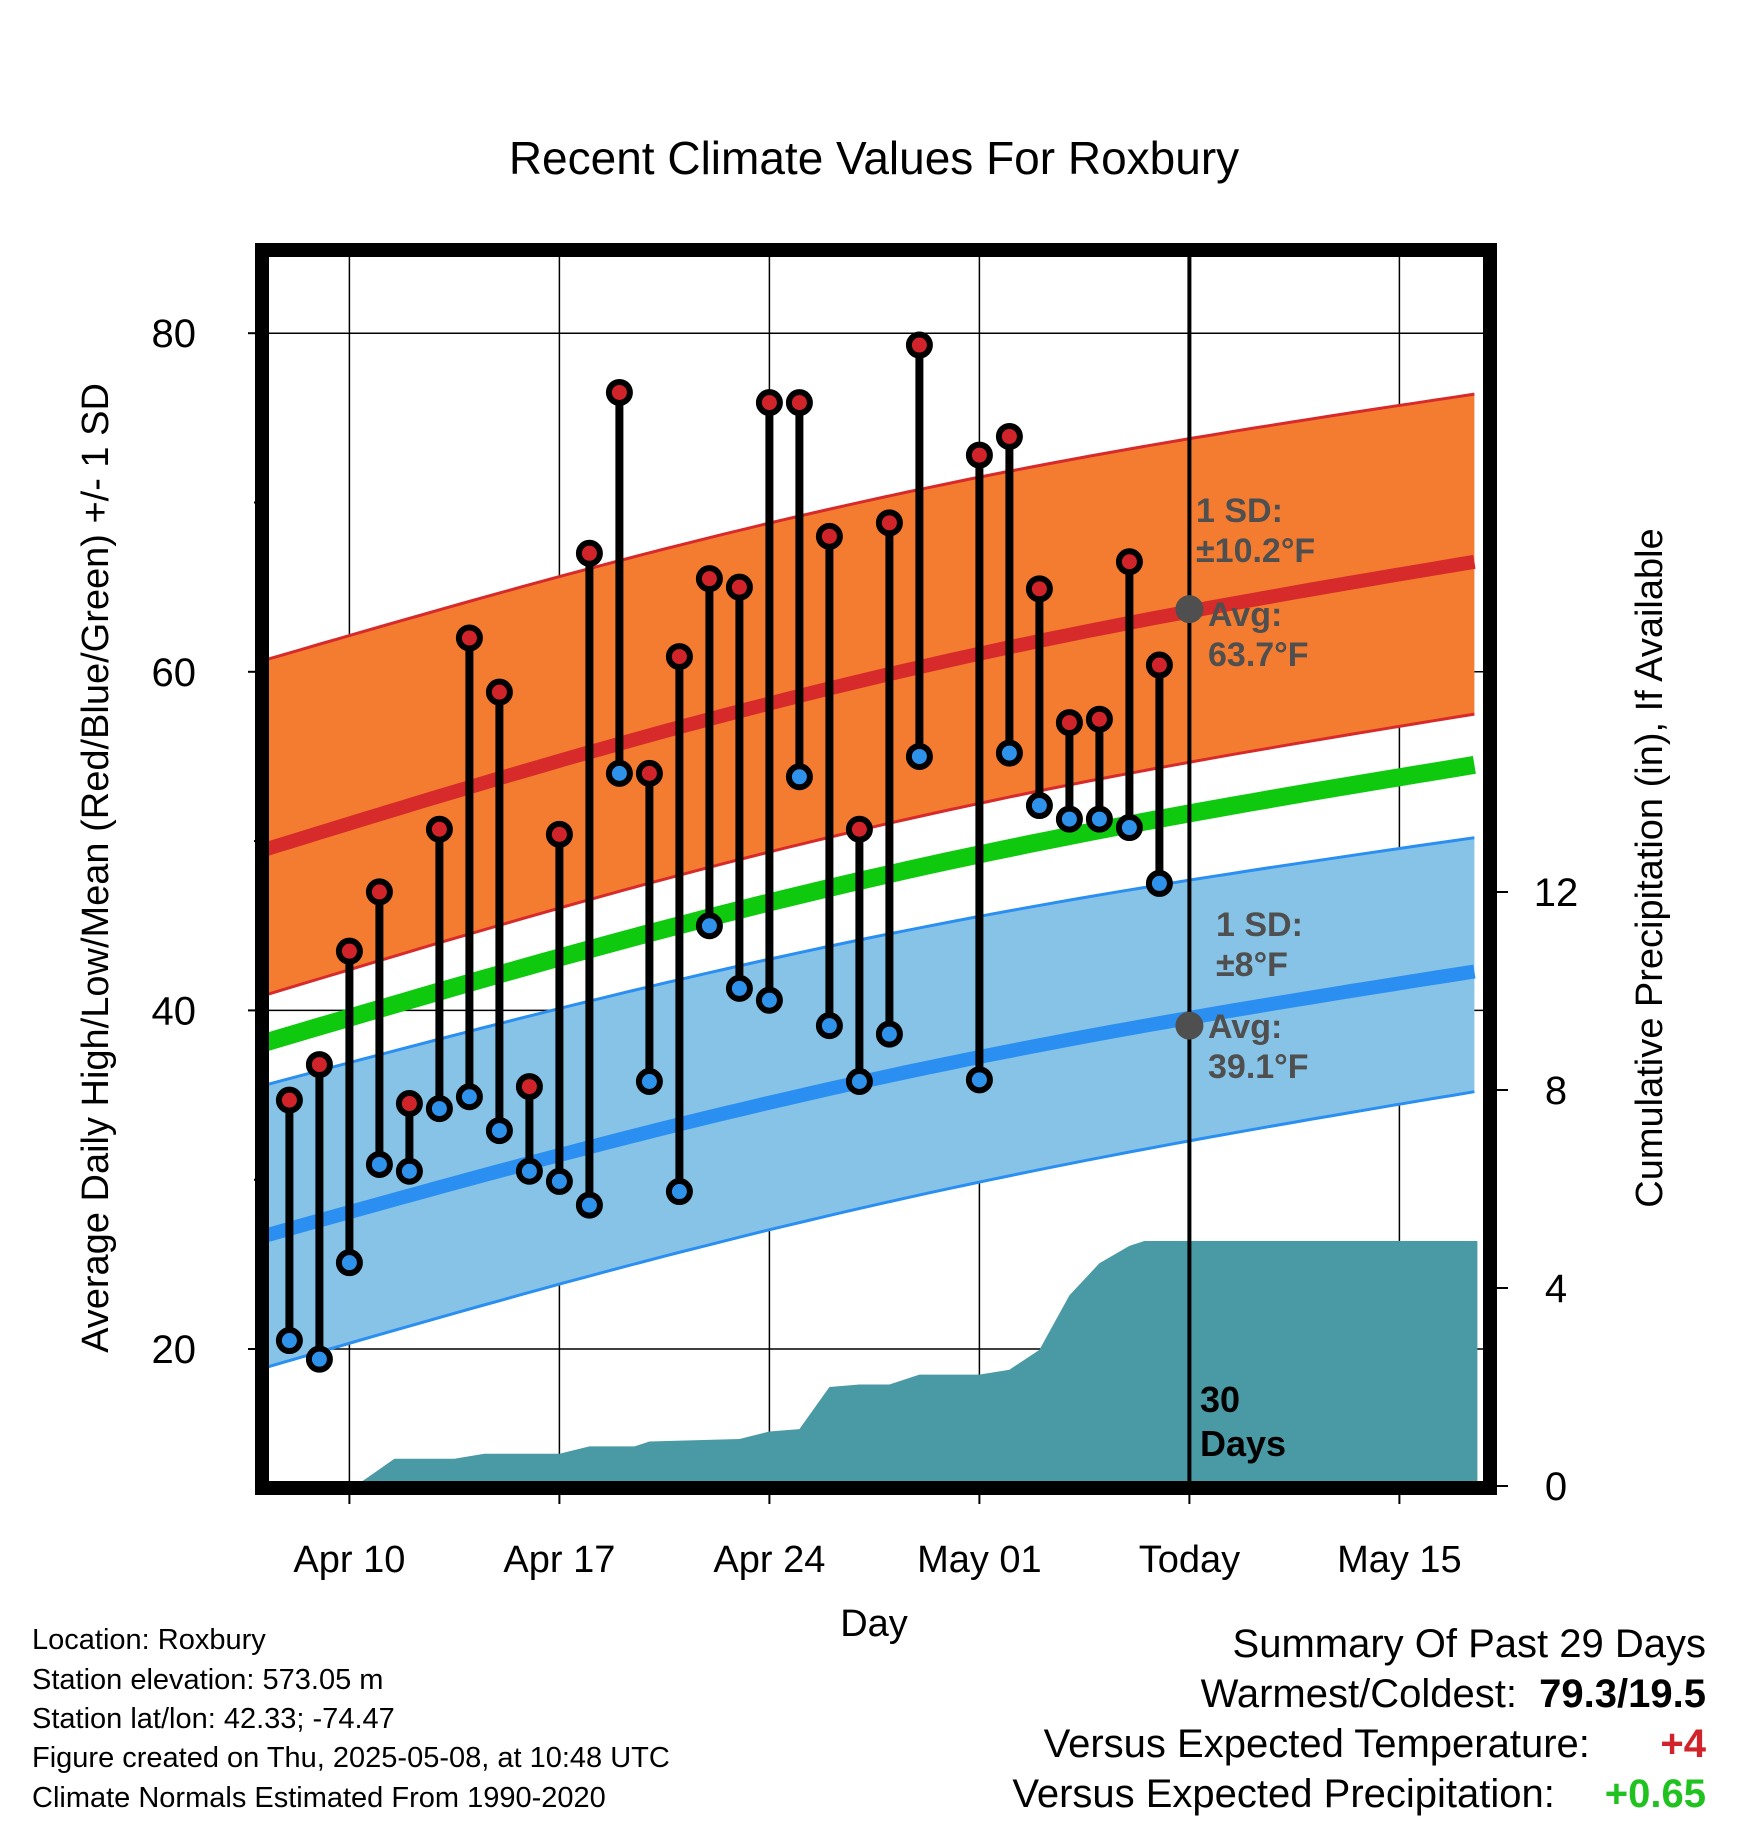  What do you see at coordinates (874, 158) in the screenshot?
I see `chart-title: Recent Climate Values For Roxbury` at bounding box center [874, 158].